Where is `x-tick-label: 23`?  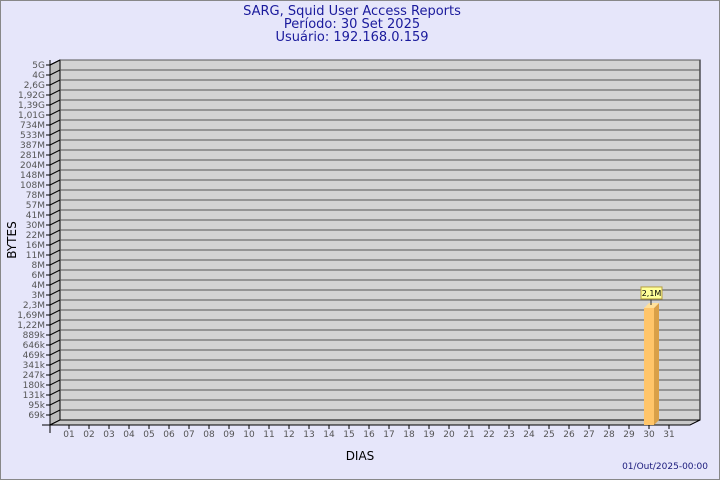
x-tick-label: 23 is located at coordinates (508, 435).